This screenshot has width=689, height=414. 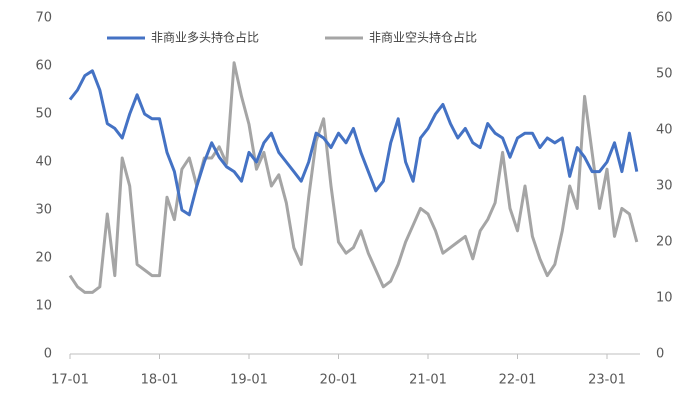 I want to click on y2-tick-label: 0, so click(x=660, y=354).